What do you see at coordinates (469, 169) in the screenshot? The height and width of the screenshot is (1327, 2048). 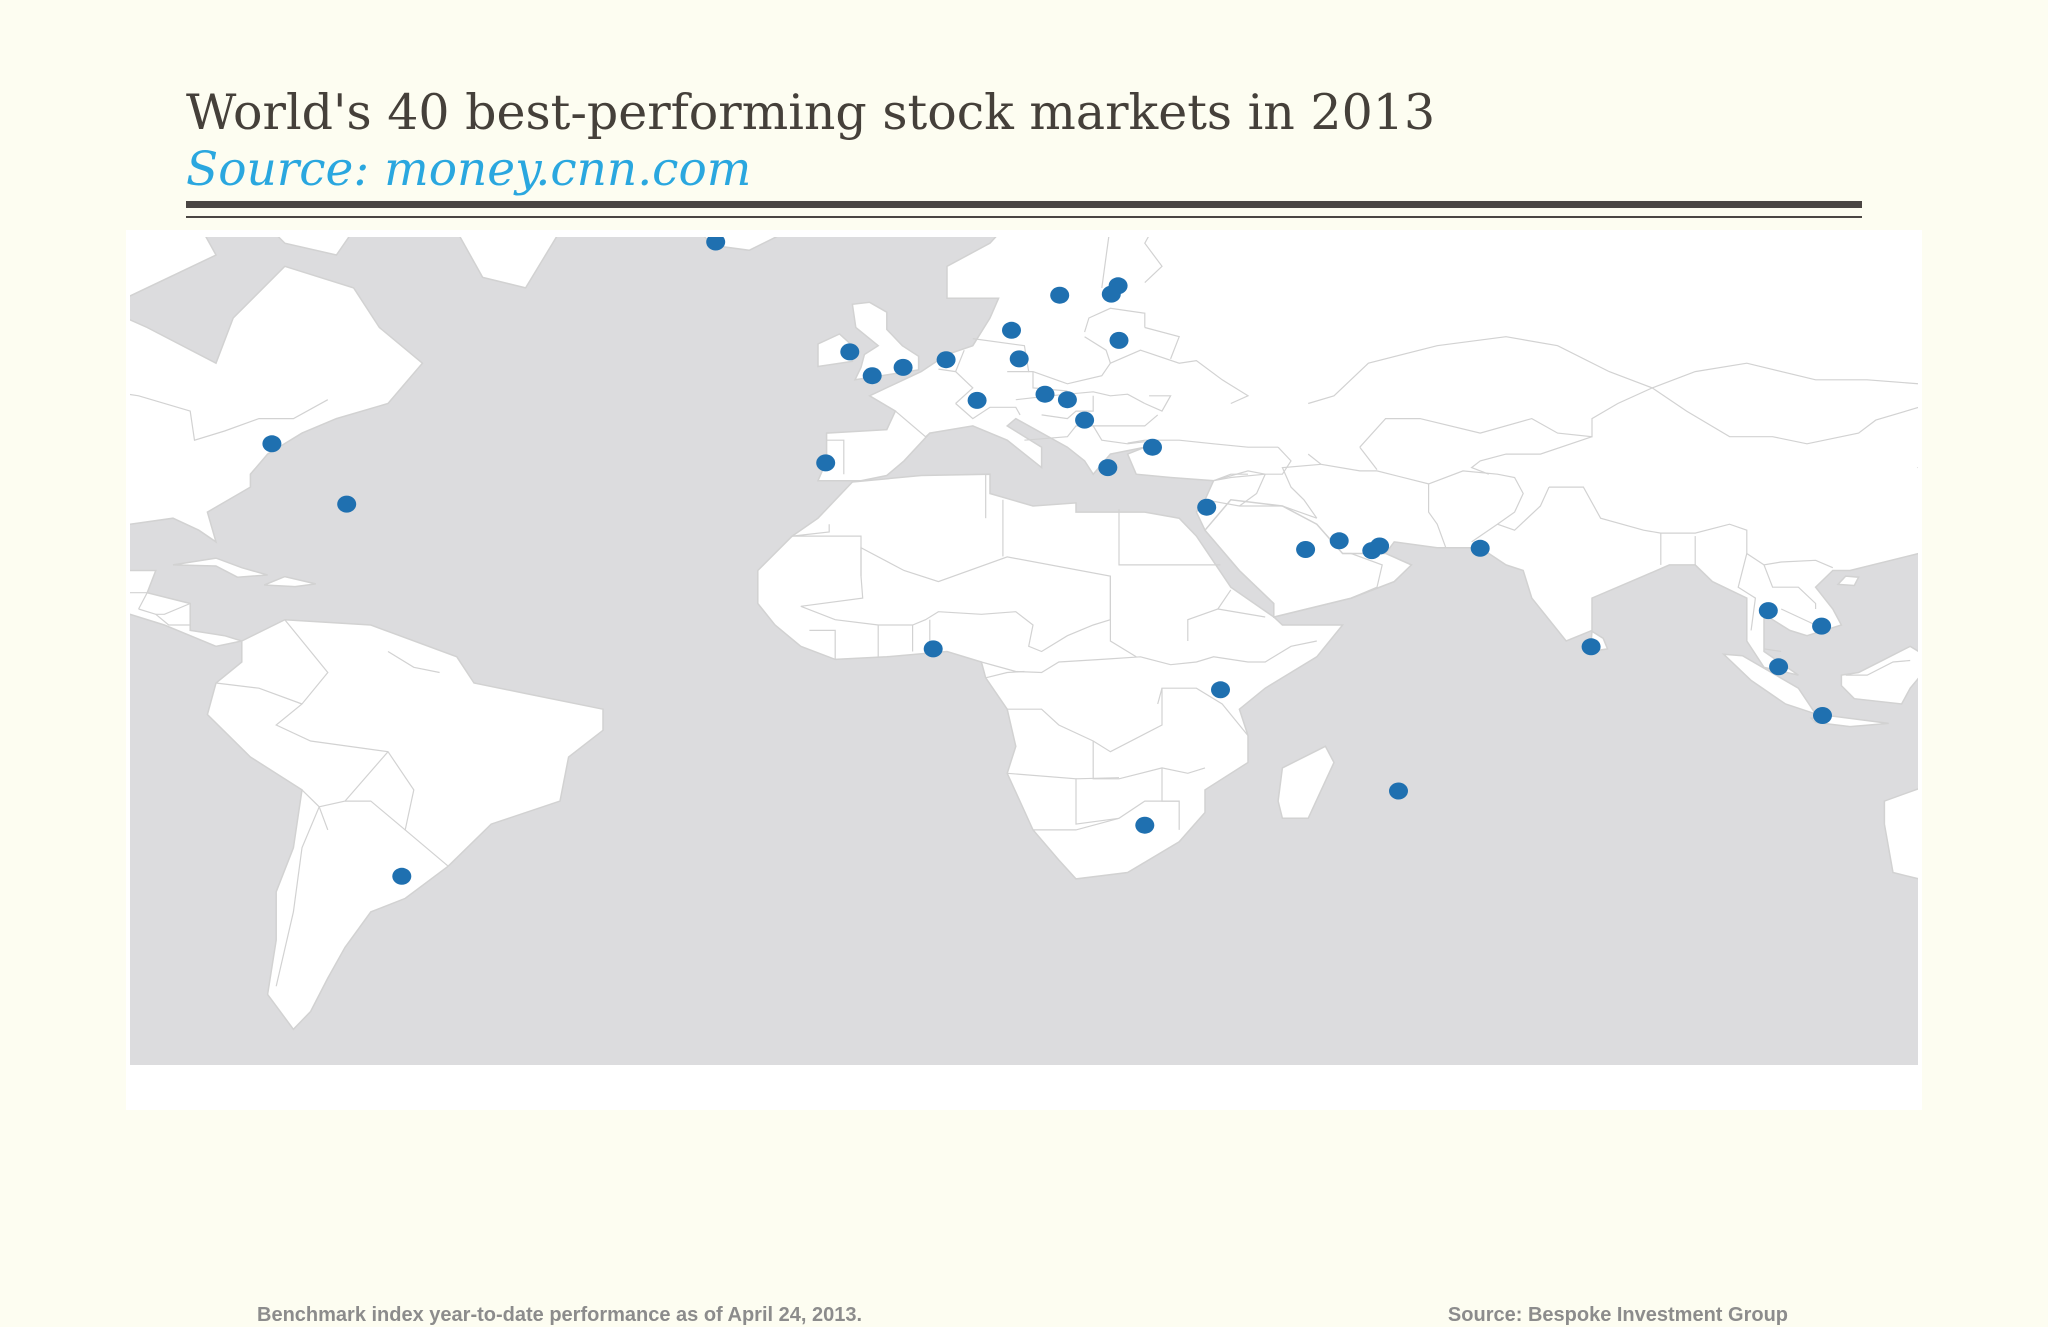 I see `source-link: Source: money.cnn.com` at bounding box center [469, 169].